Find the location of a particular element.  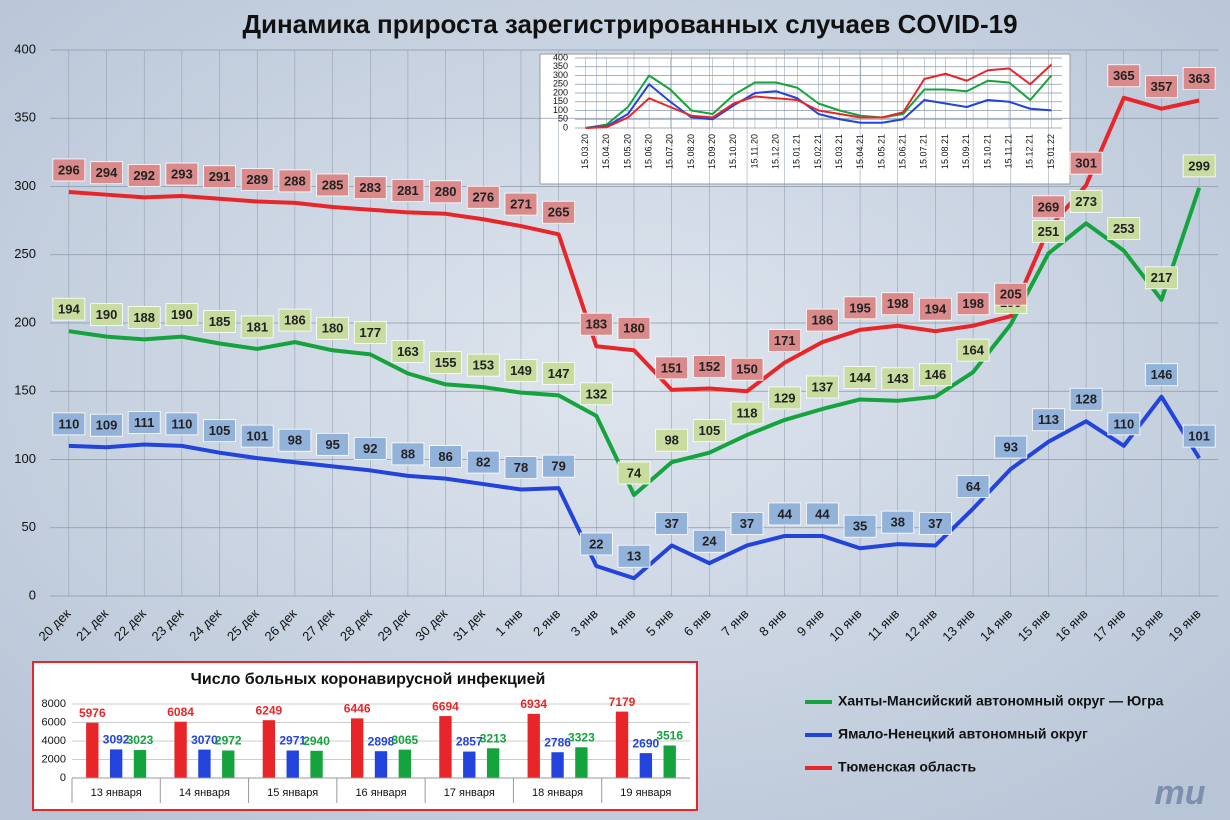

data-label: 164 is located at coordinates (973, 350).